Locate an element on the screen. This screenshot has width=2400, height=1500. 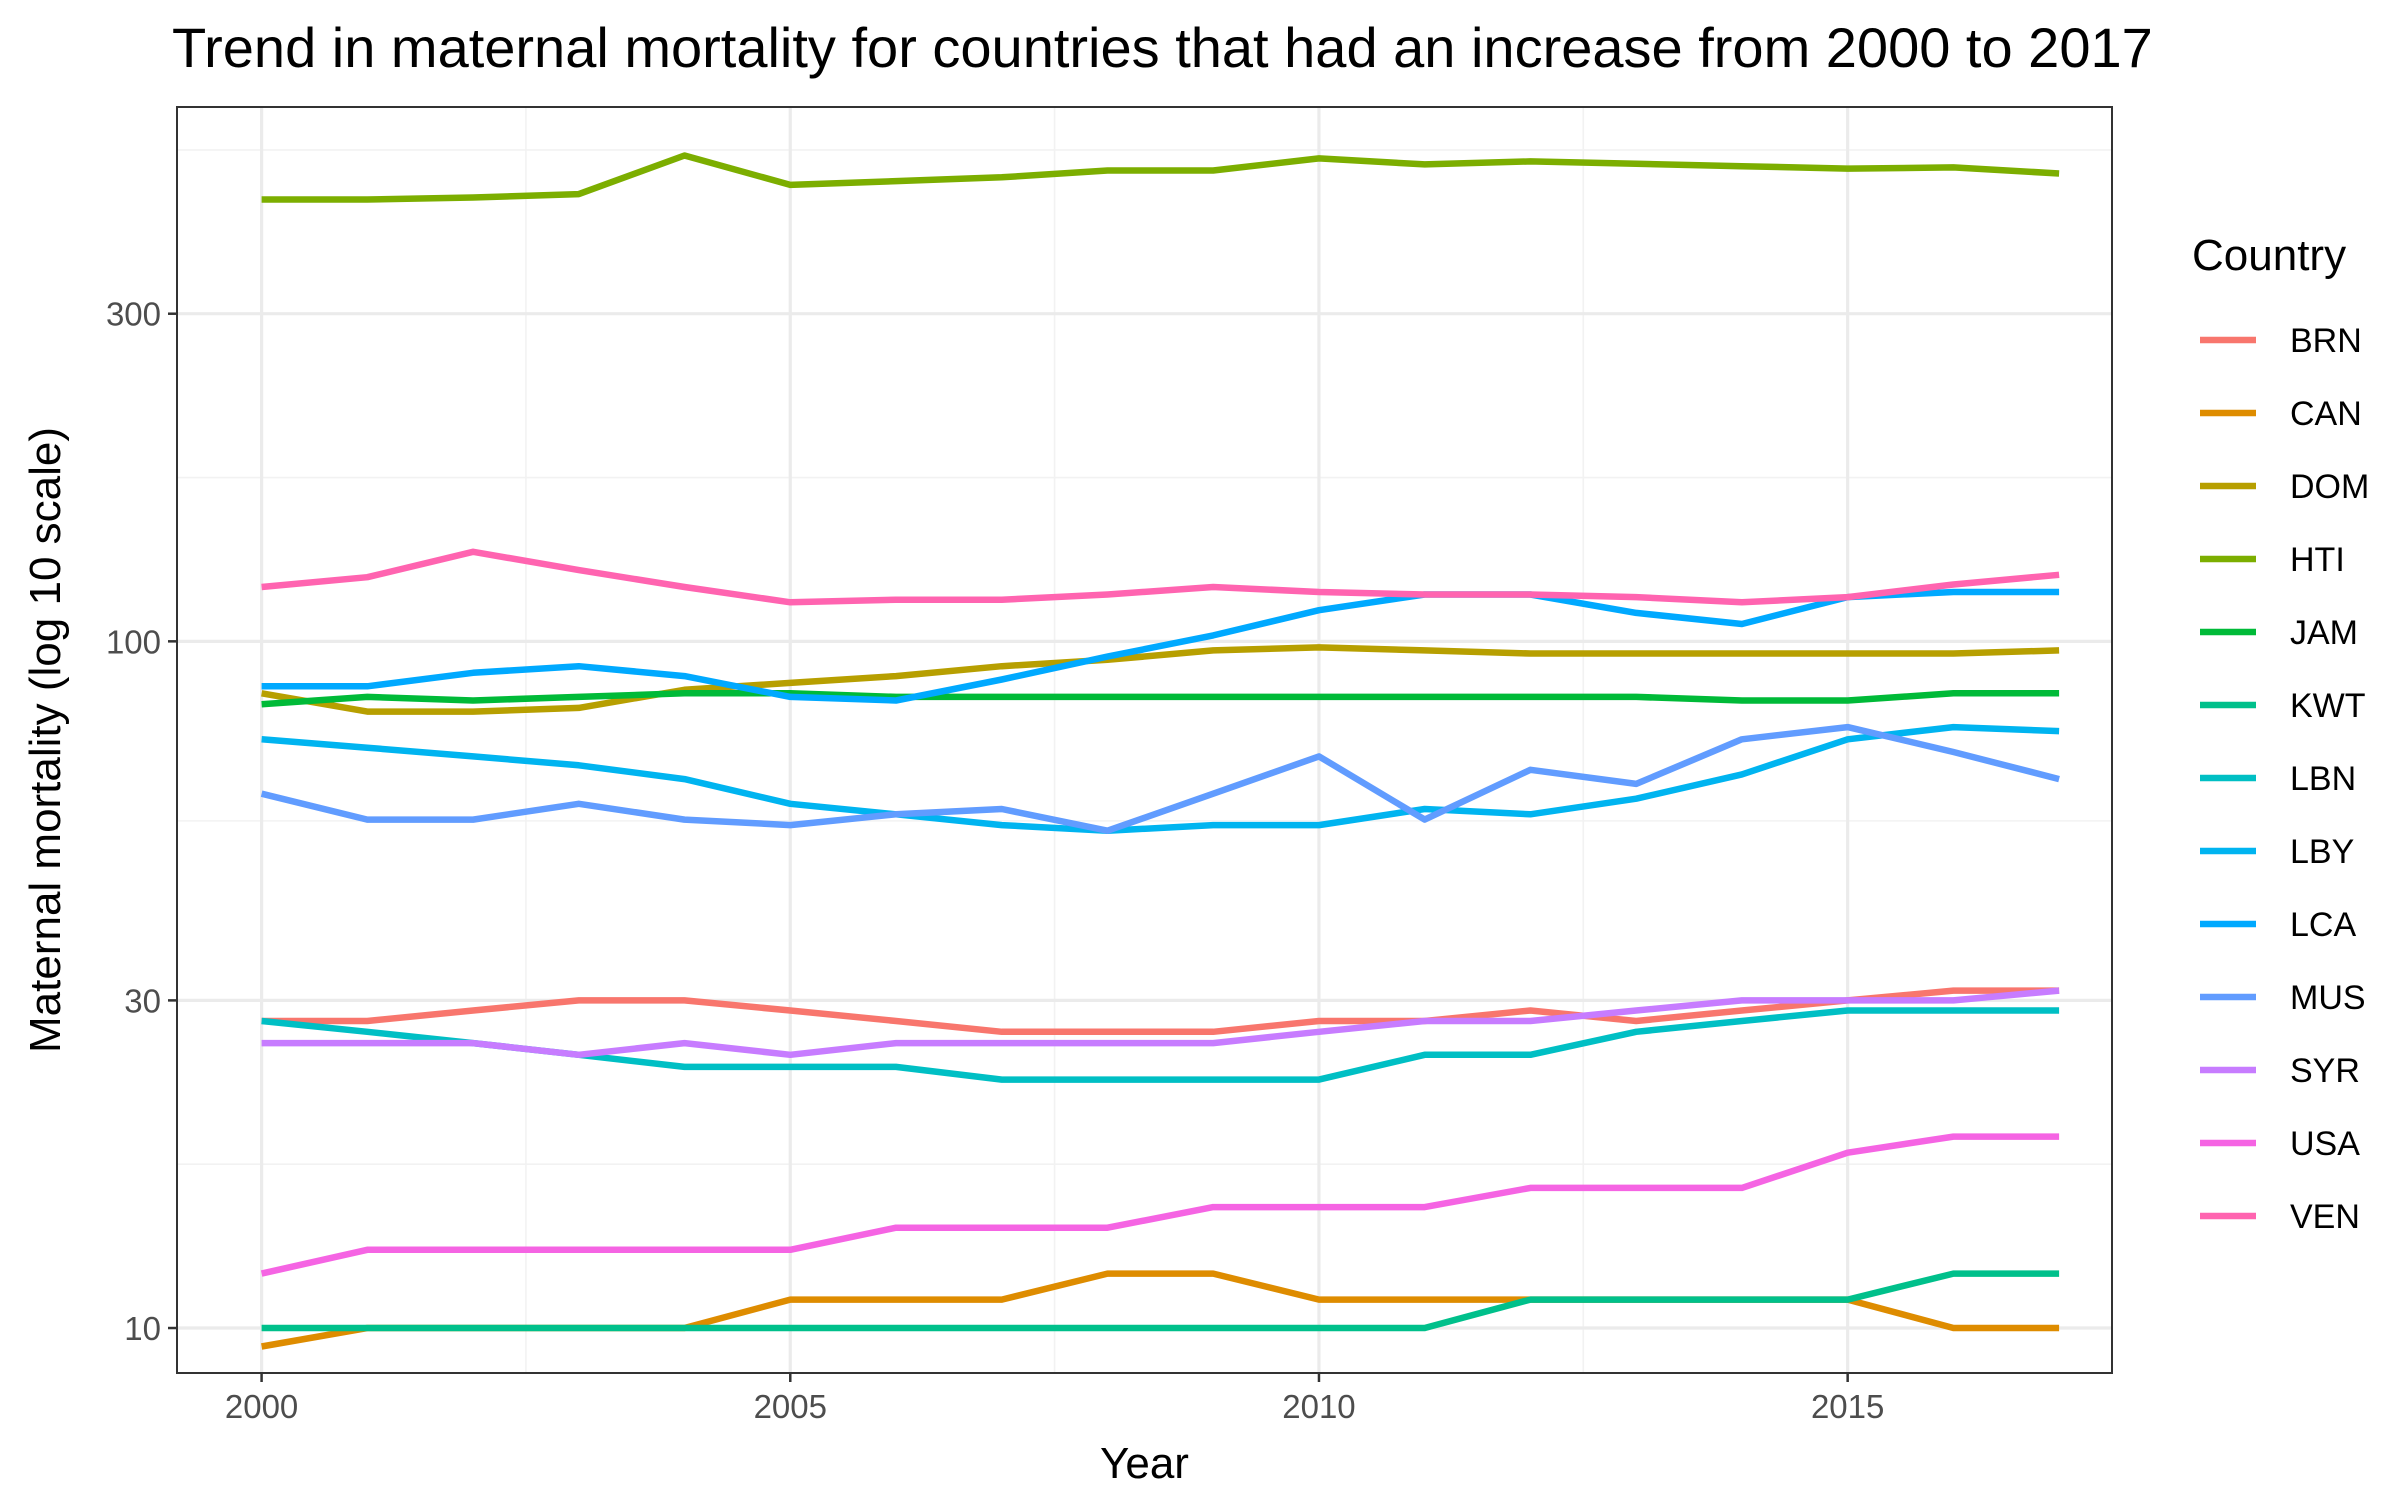
legend-label-lca: LCA is located at coordinates (2323, 925).